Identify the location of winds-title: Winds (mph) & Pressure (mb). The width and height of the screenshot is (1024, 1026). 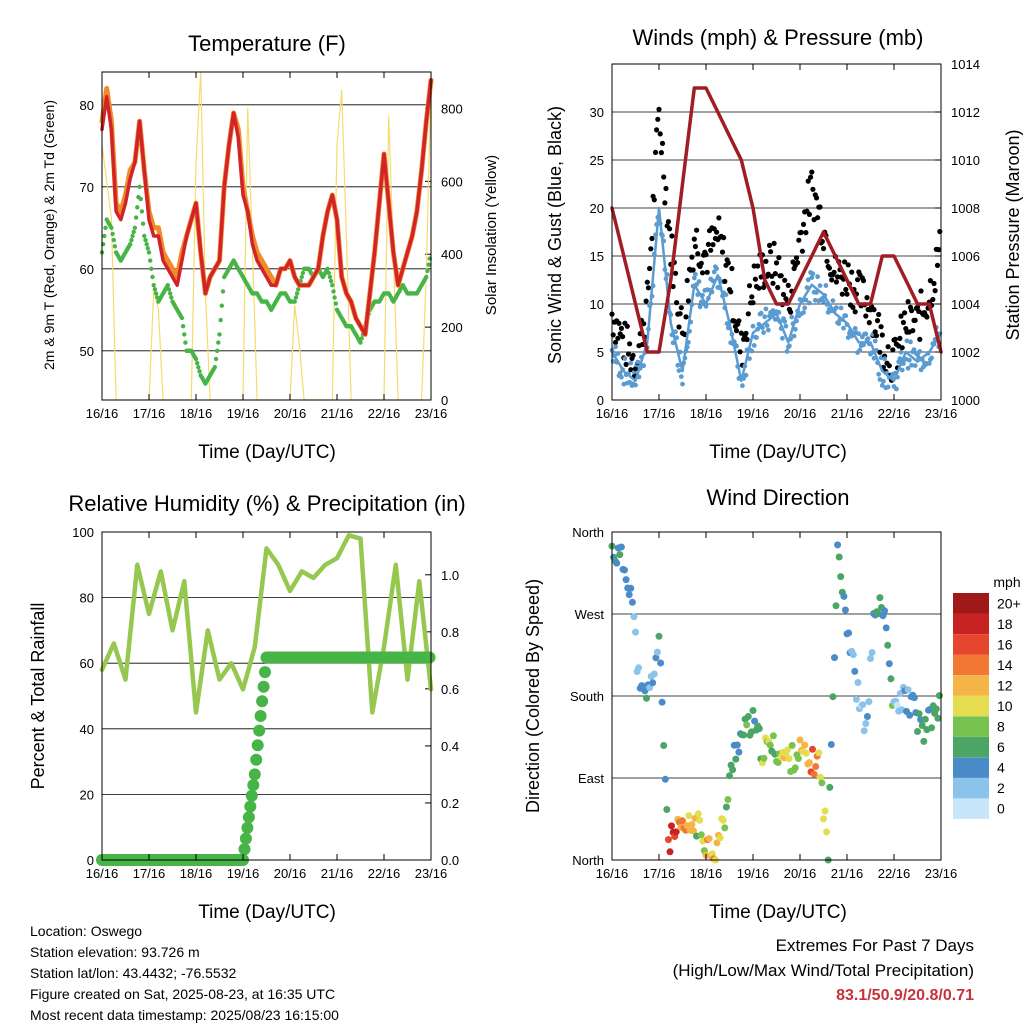
(778, 37).